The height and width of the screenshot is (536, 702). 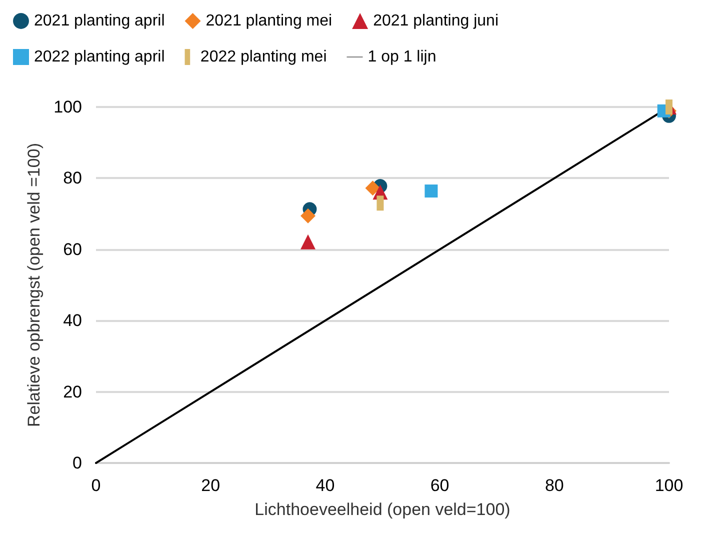 What do you see at coordinates (77, 463) in the screenshot?
I see `y-tick-label: 0` at bounding box center [77, 463].